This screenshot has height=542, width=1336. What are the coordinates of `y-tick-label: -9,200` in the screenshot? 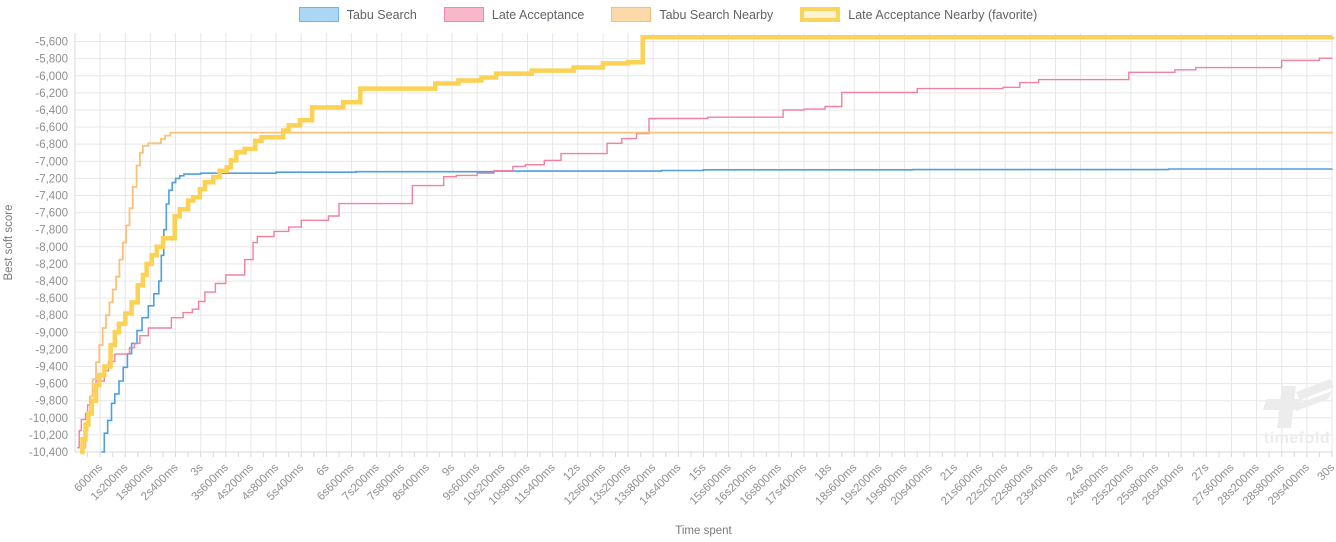 It's located at (51, 350).